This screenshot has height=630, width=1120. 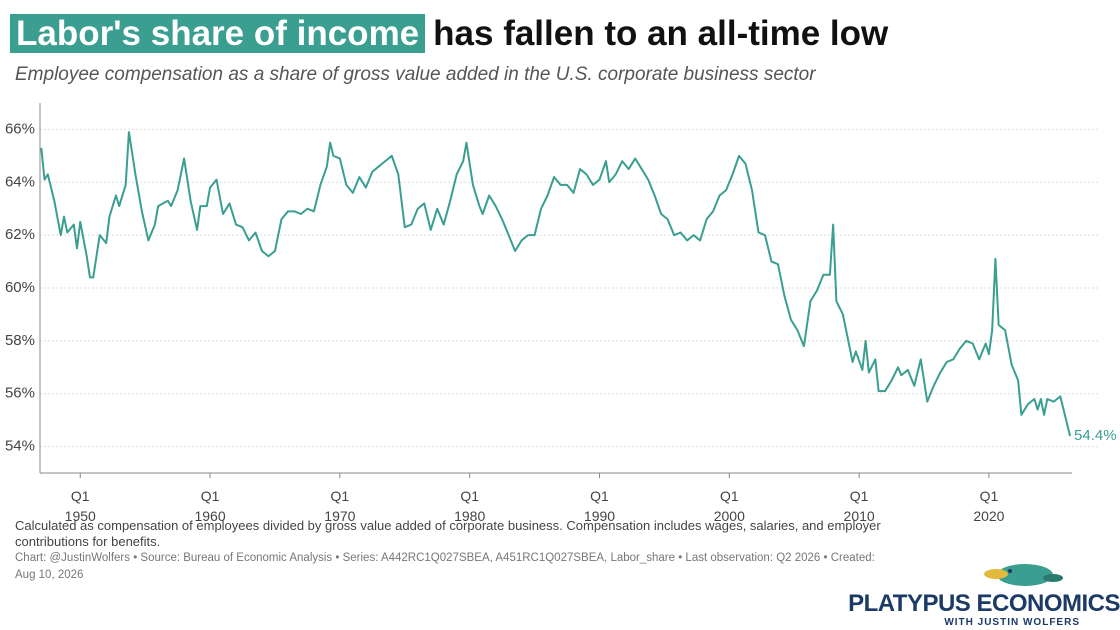 I want to click on x-tick-label: Q1 2000, so click(x=729, y=506).